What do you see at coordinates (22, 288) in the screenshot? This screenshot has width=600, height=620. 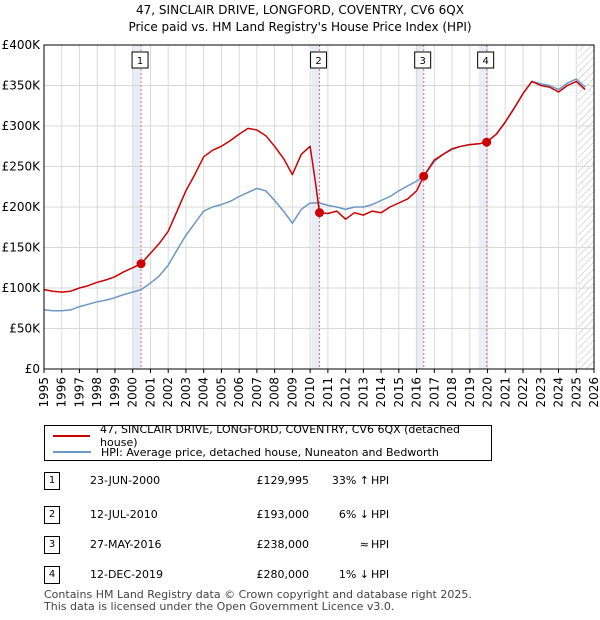 I see `y-tick-label: £100K` at bounding box center [22, 288].